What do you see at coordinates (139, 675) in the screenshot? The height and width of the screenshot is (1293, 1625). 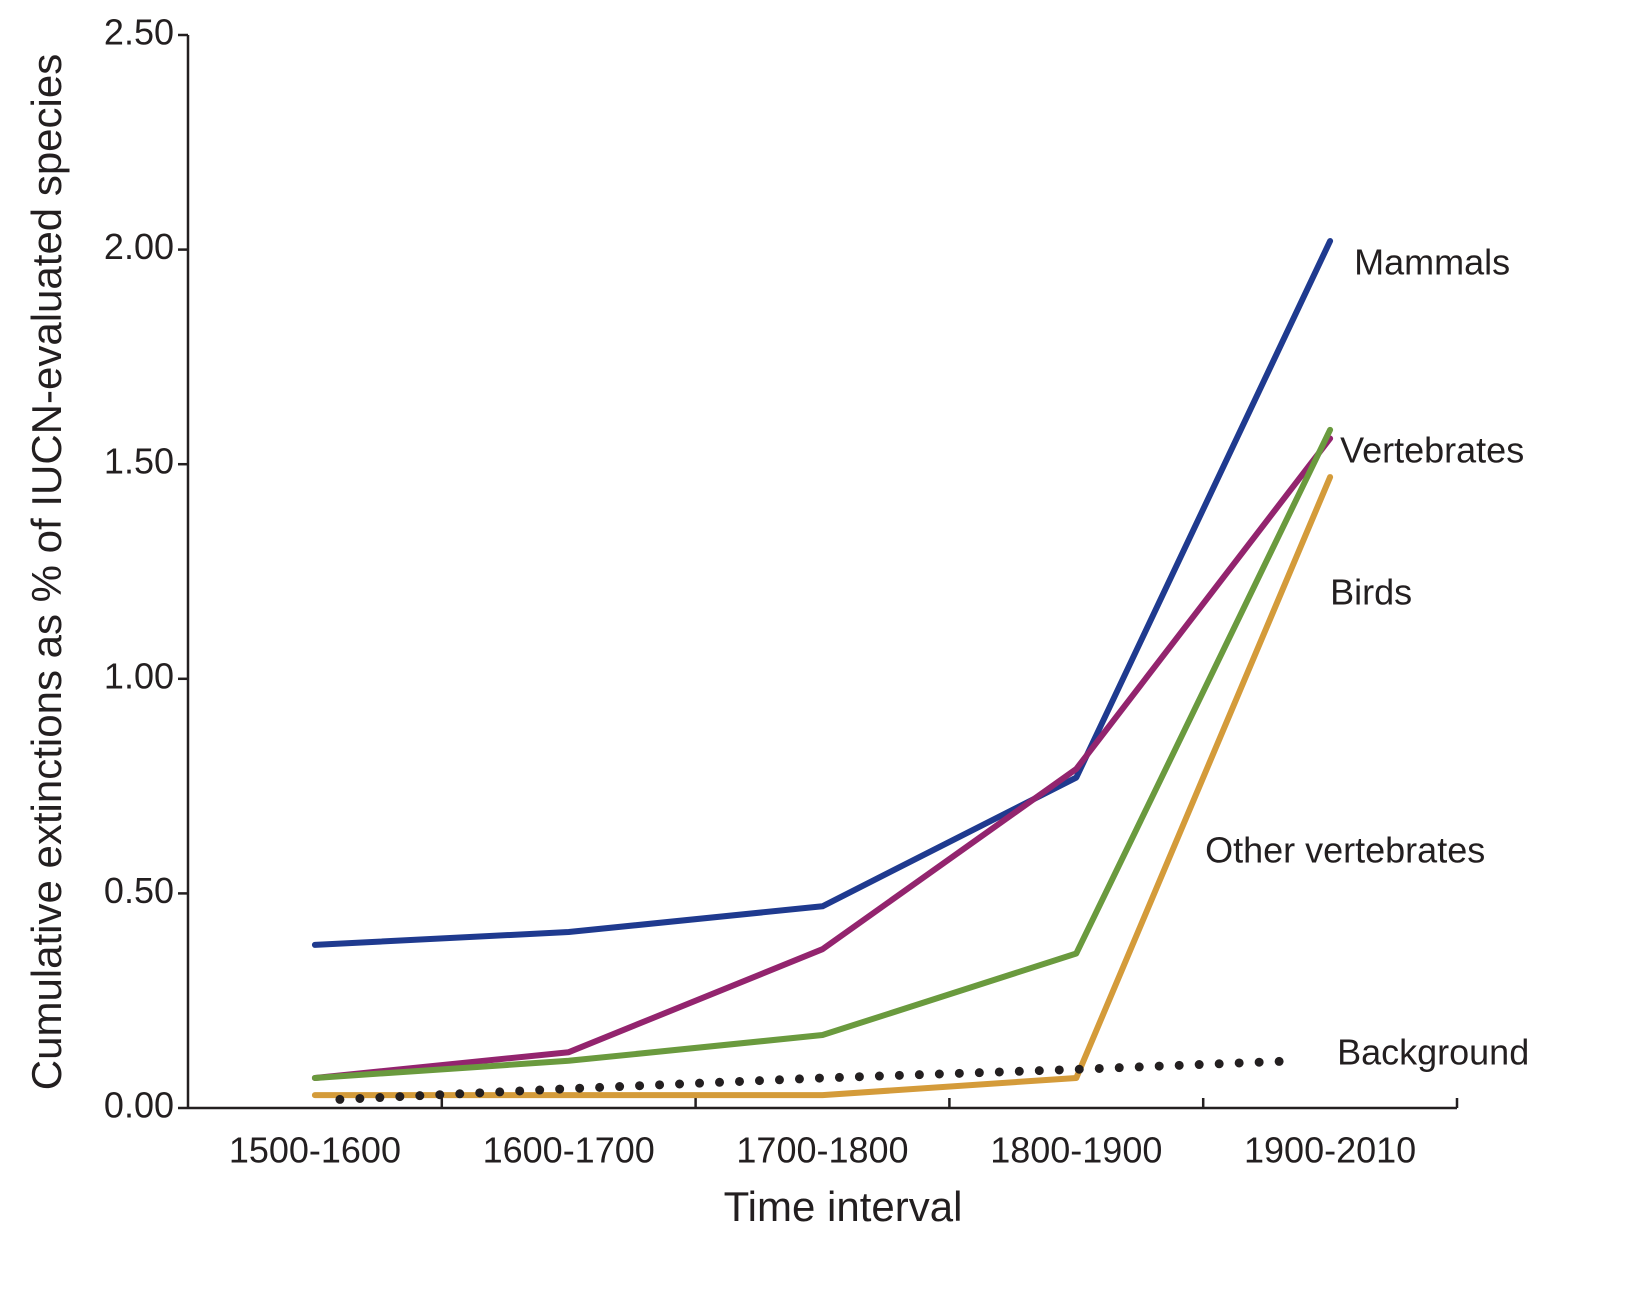 I see `y-tick-label: 1.00` at bounding box center [139, 675].